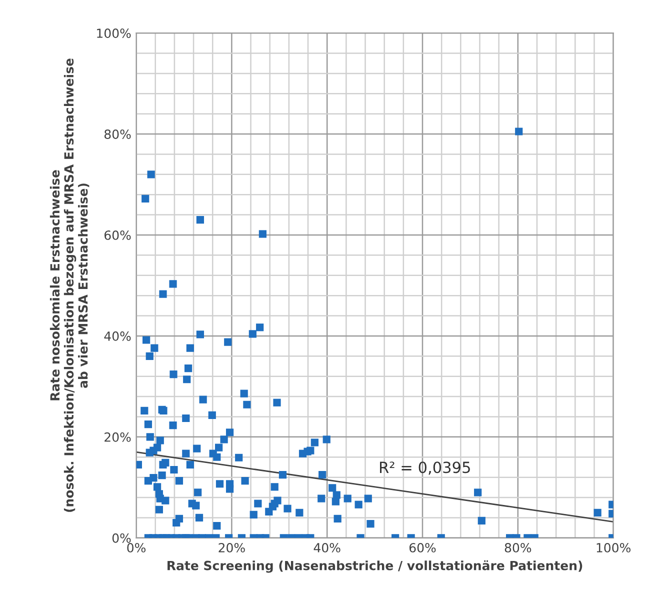 The image size is (649, 601). Describe the element at coordinates (375, 566) in the screenshot. I see `x-axis-title: Rate Screening (Nasenabstriche / vollstationäre Patienten)` at that location.